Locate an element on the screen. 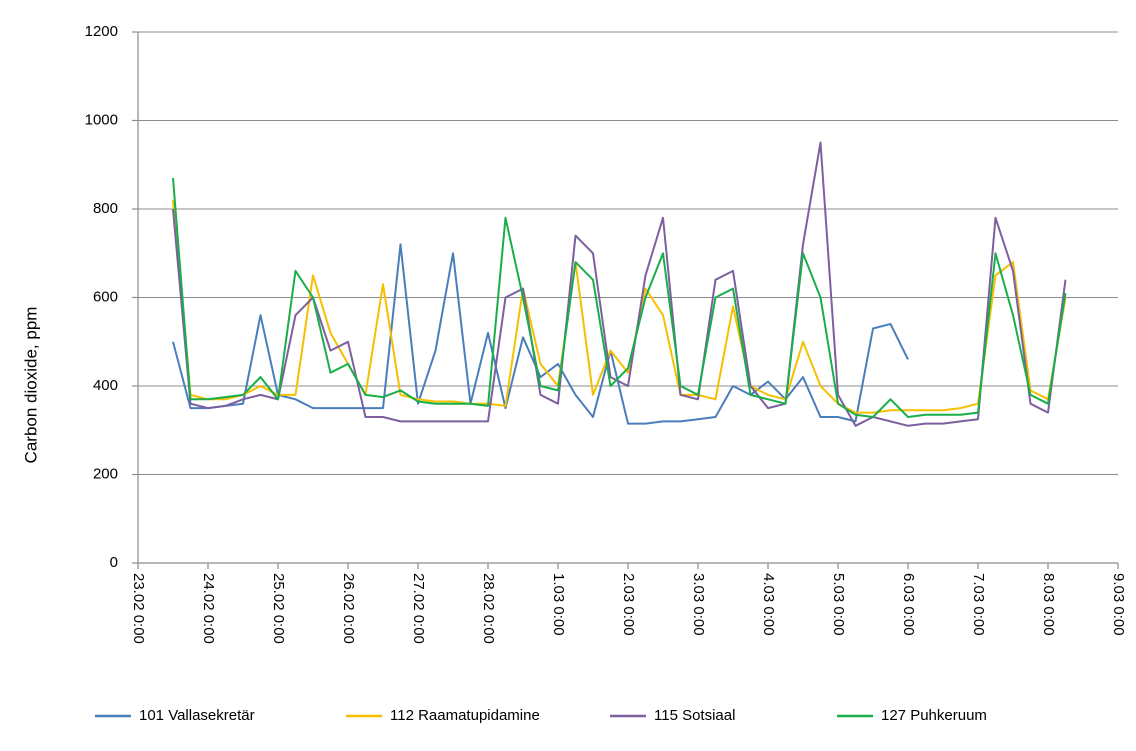 This screenshot has height=751, width=1136. legend-label: 112 Raamatupidamine is located at coordinates (465, 715).